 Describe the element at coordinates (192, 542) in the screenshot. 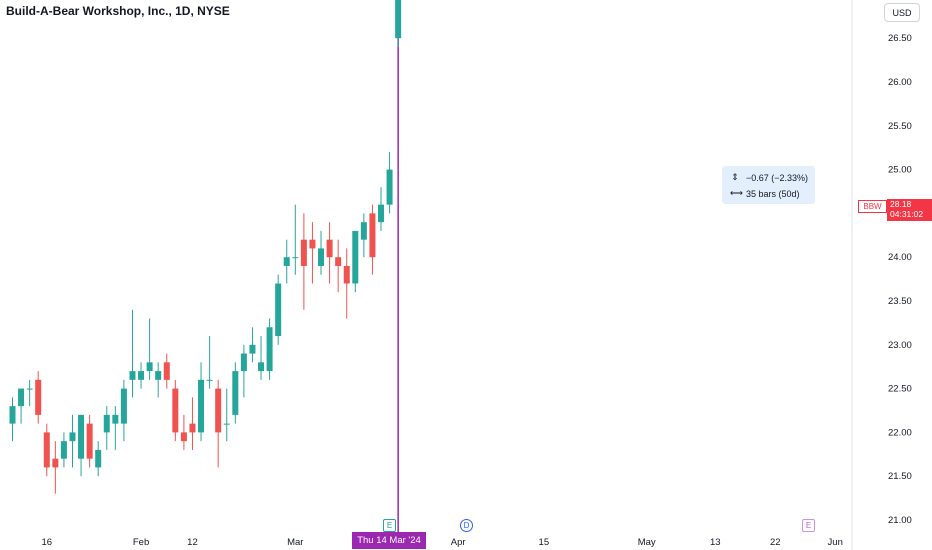

I see `x-tick-label: 12` at that location.